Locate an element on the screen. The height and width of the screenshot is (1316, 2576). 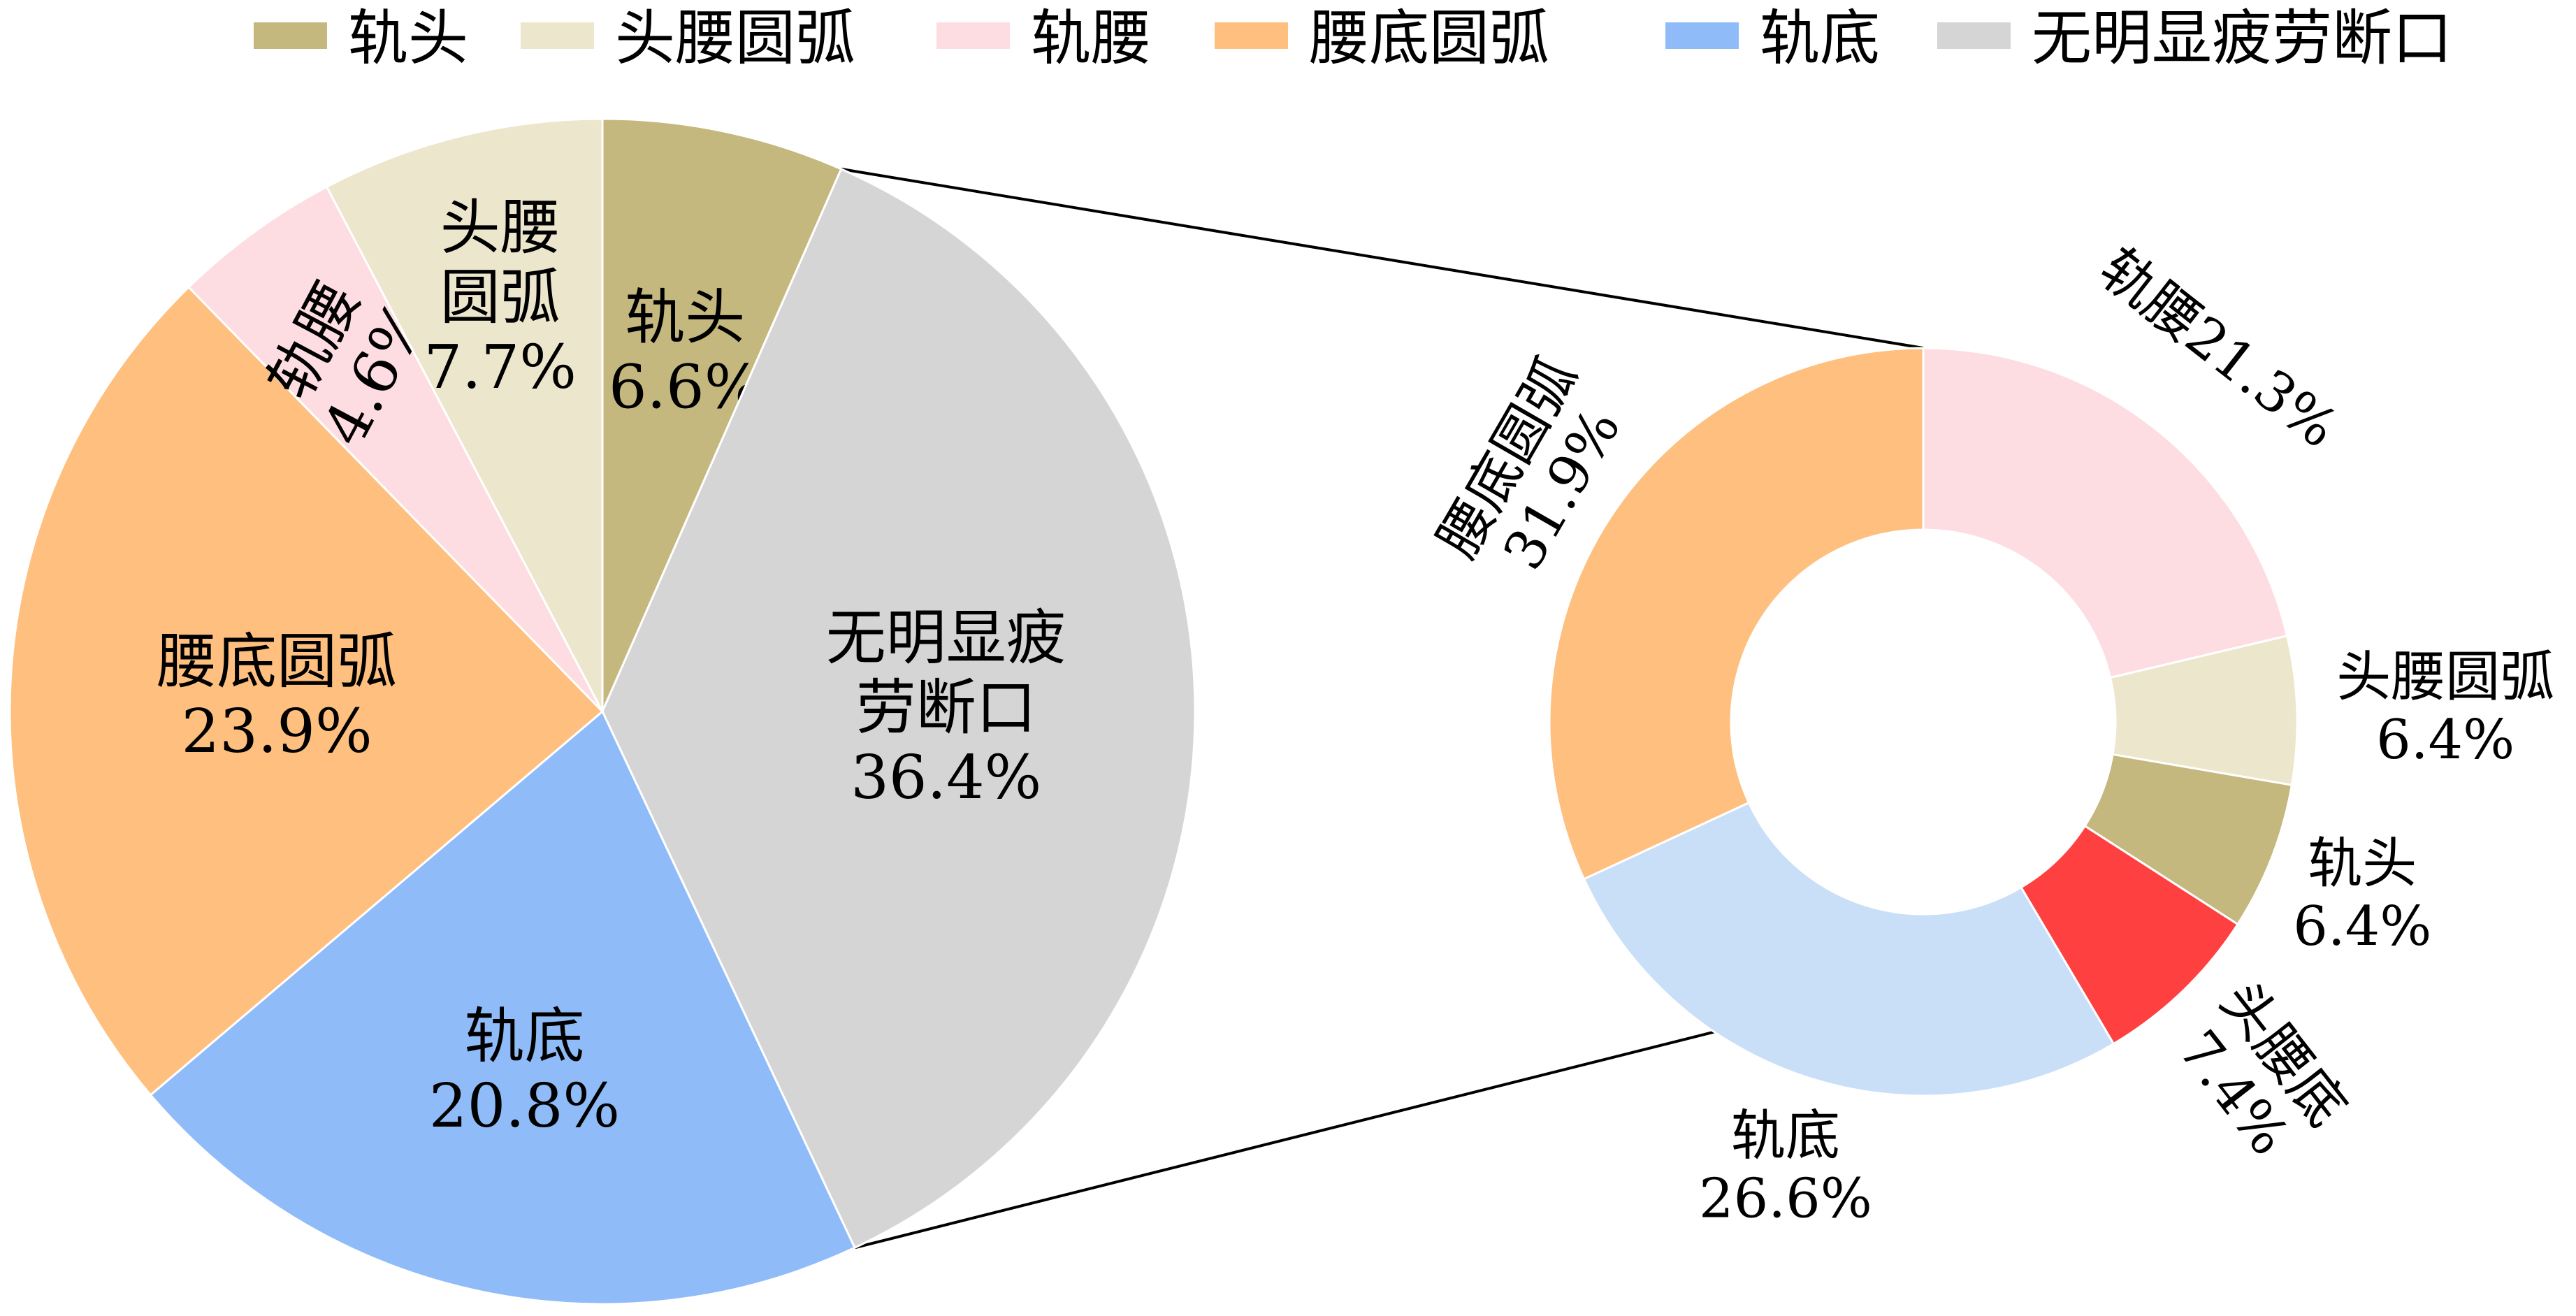
pie-slice-label-line: 轨头 is located at coordinates (685, 318).